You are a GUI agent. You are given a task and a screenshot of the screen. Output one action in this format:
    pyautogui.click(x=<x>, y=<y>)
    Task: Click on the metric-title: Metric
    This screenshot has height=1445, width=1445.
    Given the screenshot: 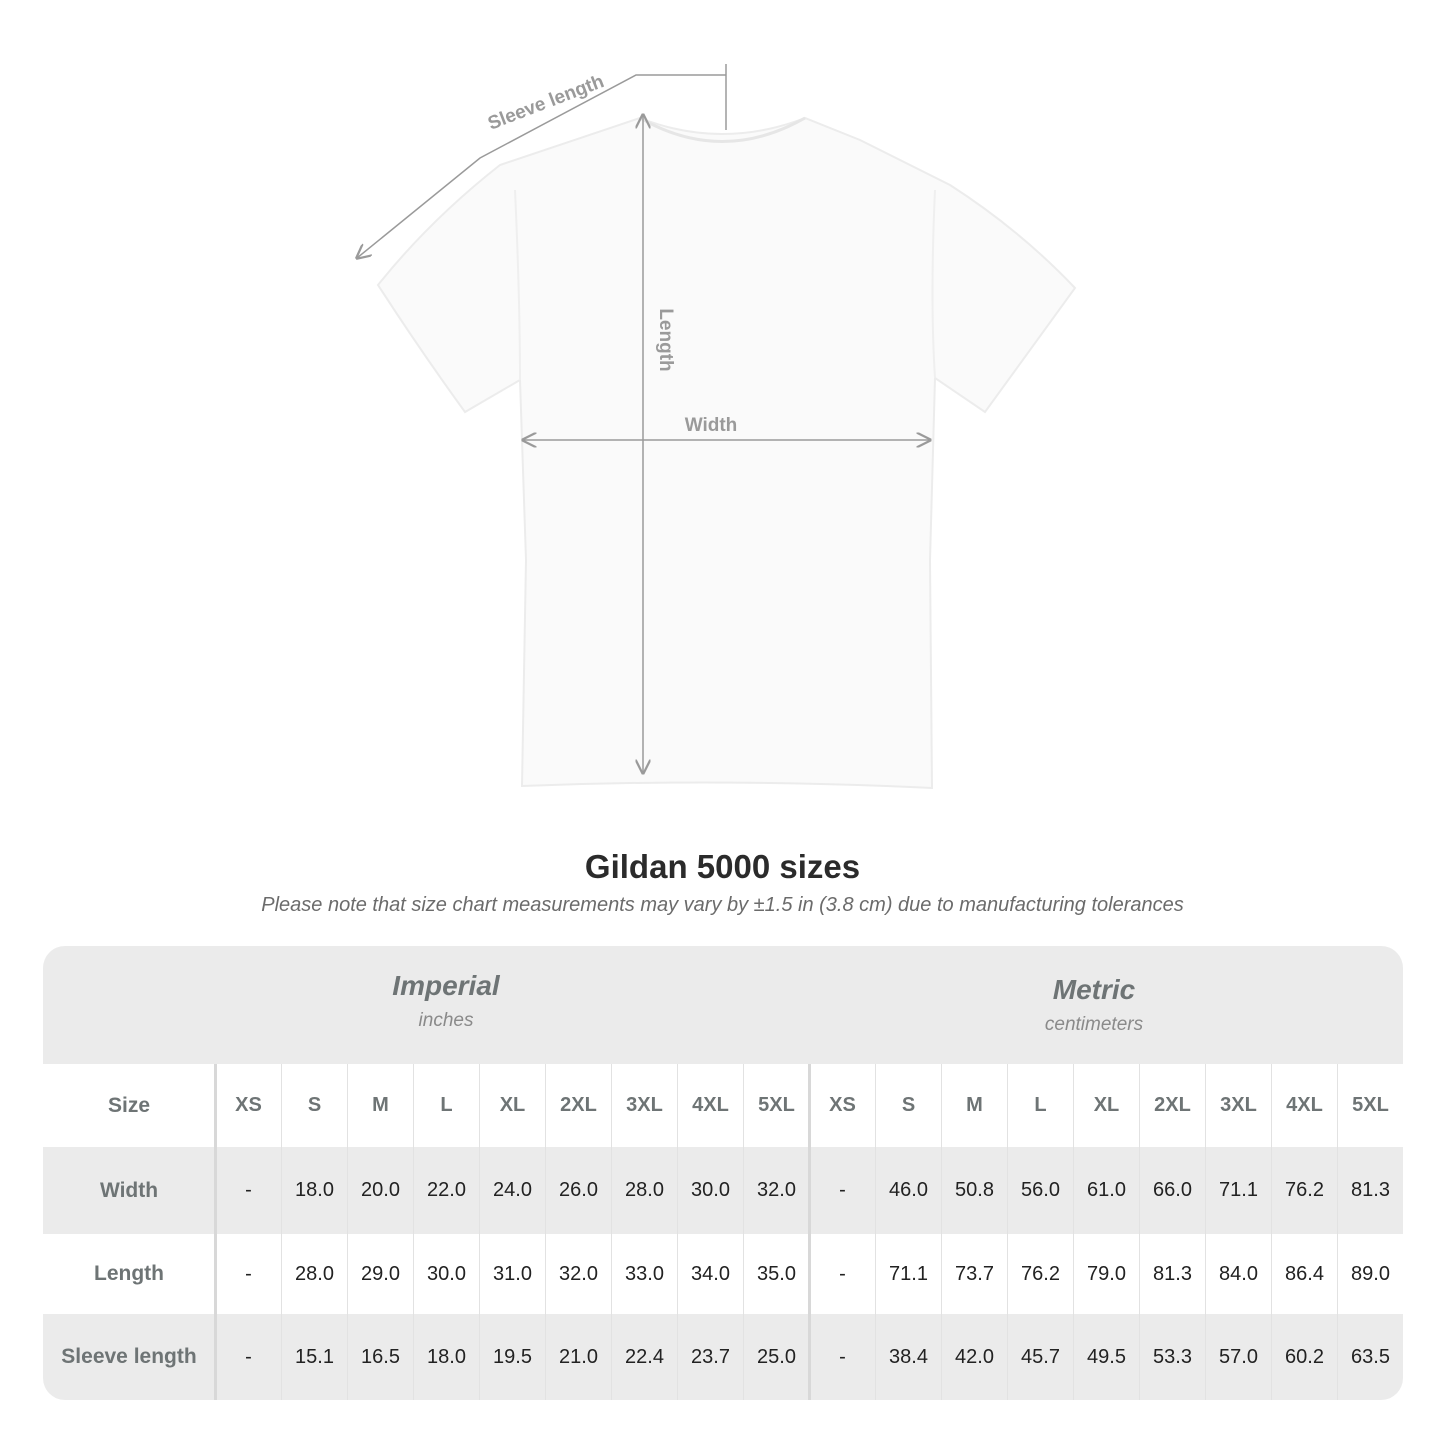 What is the action you would take?
    pyautogui.click(x=1094, y=989)
    